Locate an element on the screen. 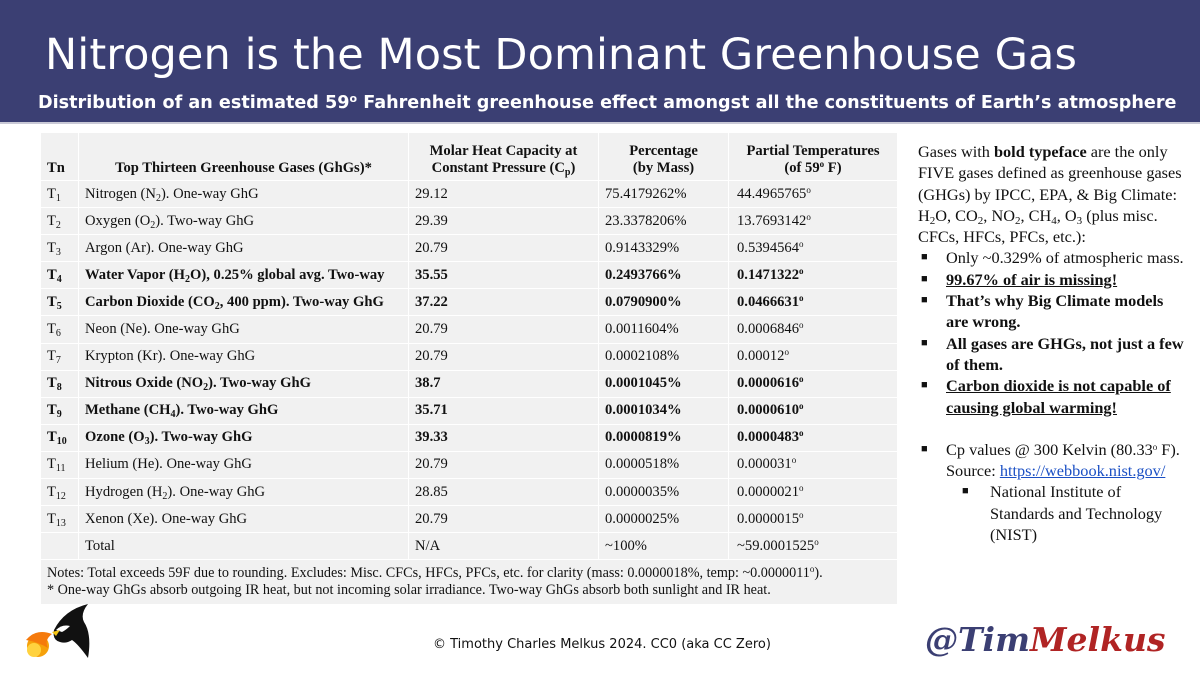 This screenshot has width=1200, height=675. temp-value: 0.5394564 is located at coordinates (768, 247).